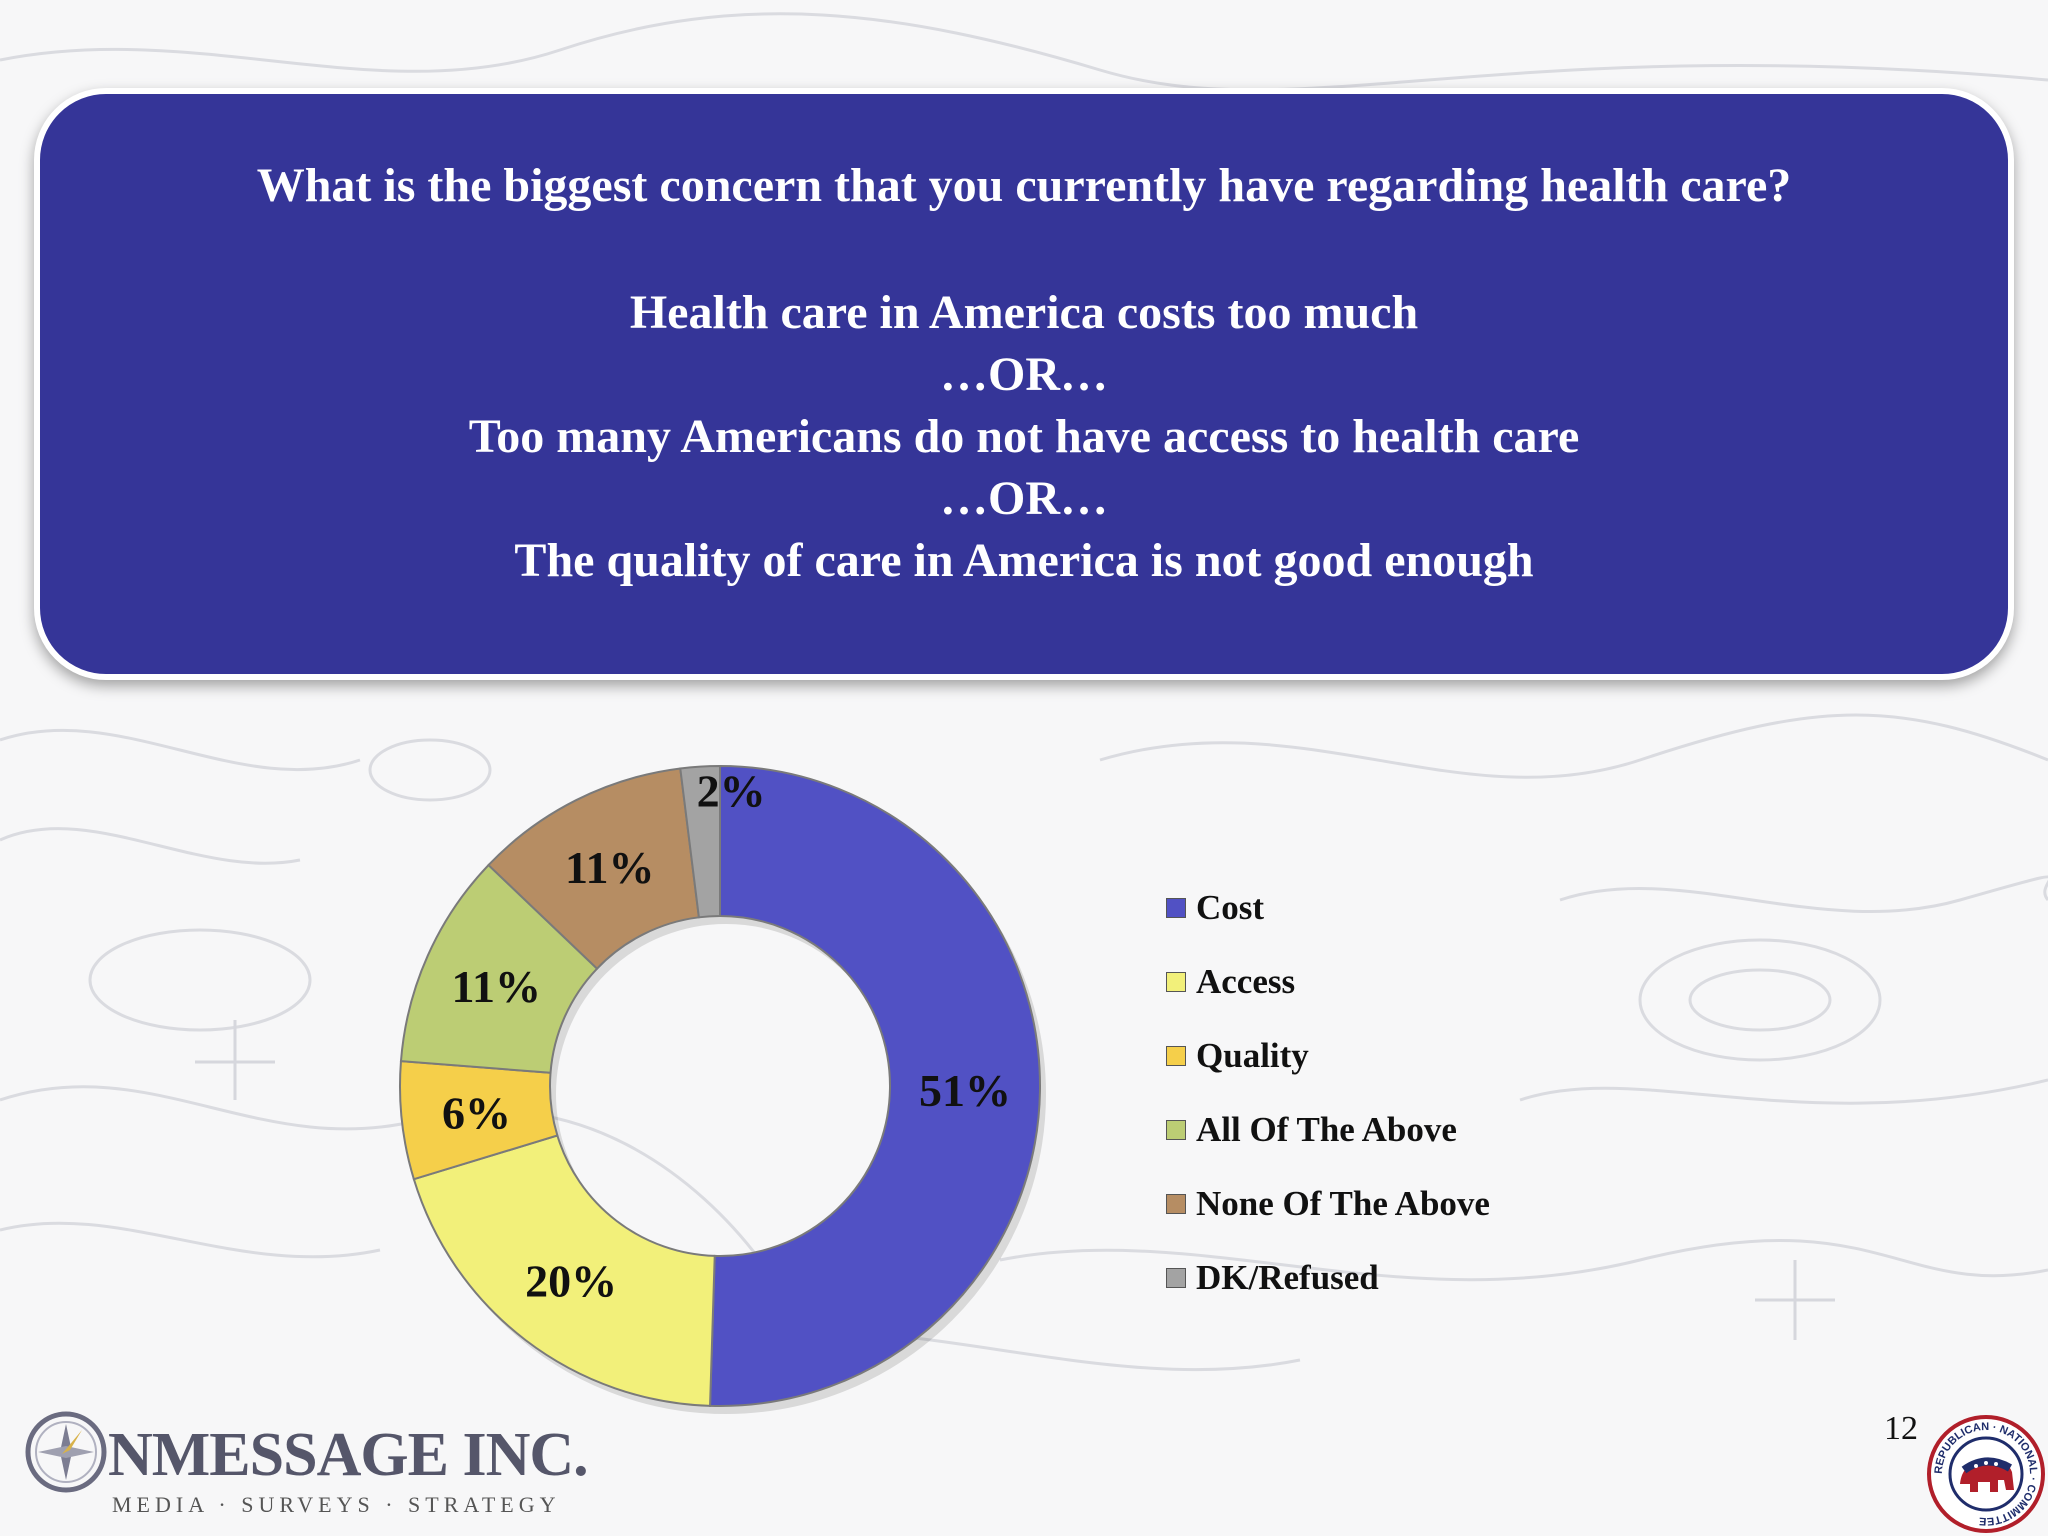 The image size is (2048, 1536). I want to click on data-label-dk-refused: 2%, so click(731, 791).